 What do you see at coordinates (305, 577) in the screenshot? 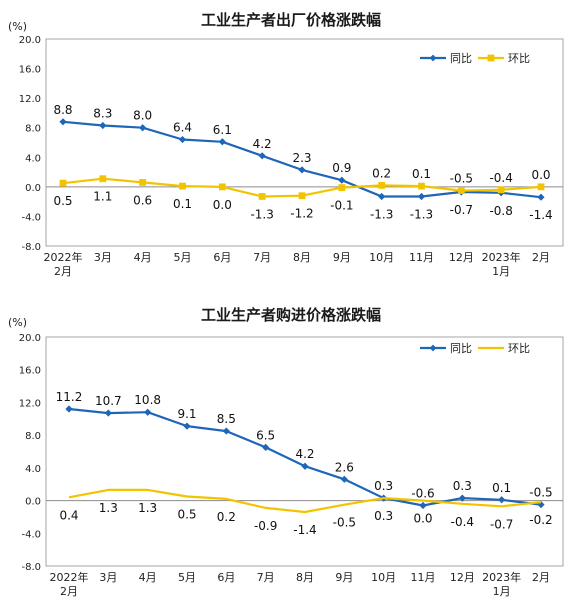
I see `x-tick-label: 8月` at bounding box center [305, 577].